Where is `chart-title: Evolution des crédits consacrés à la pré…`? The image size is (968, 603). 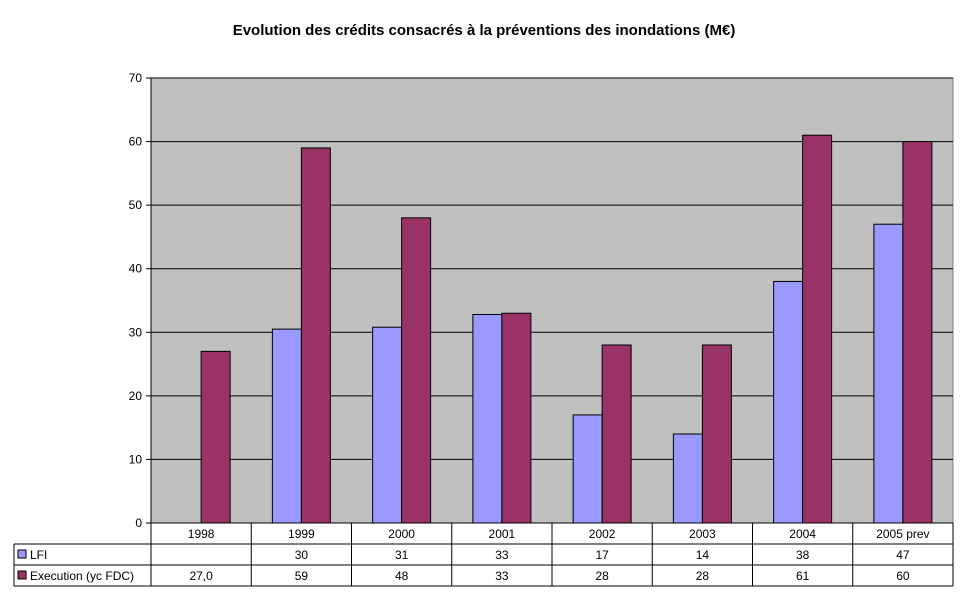 chart-title: Evolution des crédits consacrés à la pré… is located at coordinates (484, 30).